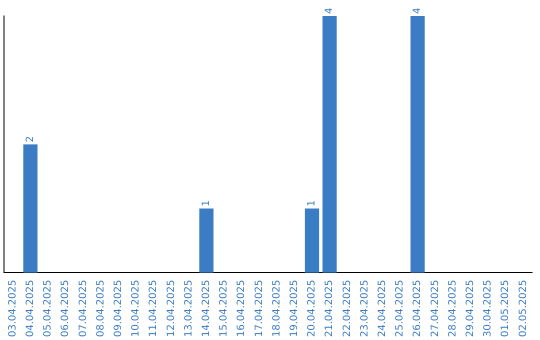  Describe the element at coordinates (171, 309) in the screenshot. I see `x-tick-label: 12.04.2025` at that location.